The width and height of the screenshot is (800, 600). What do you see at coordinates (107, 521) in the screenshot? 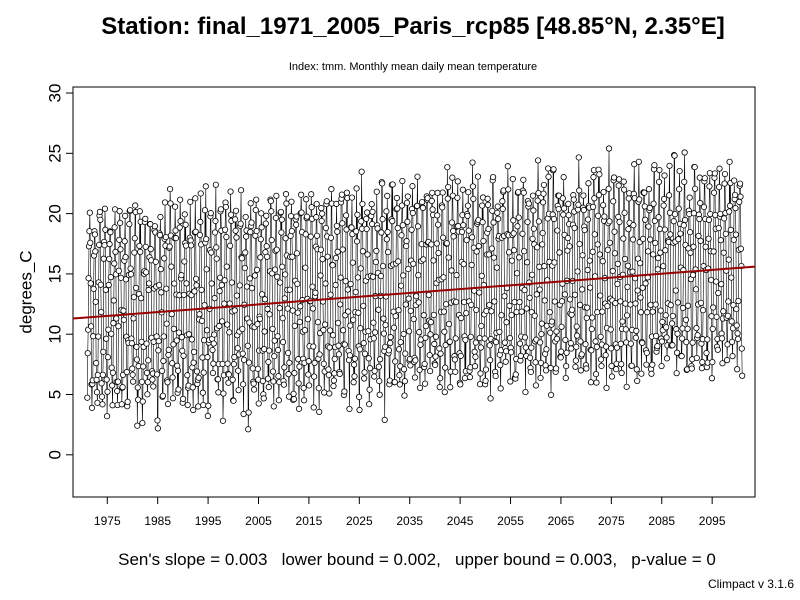
I see `x-tick-label: 1975` at bounding box center [107, 521].